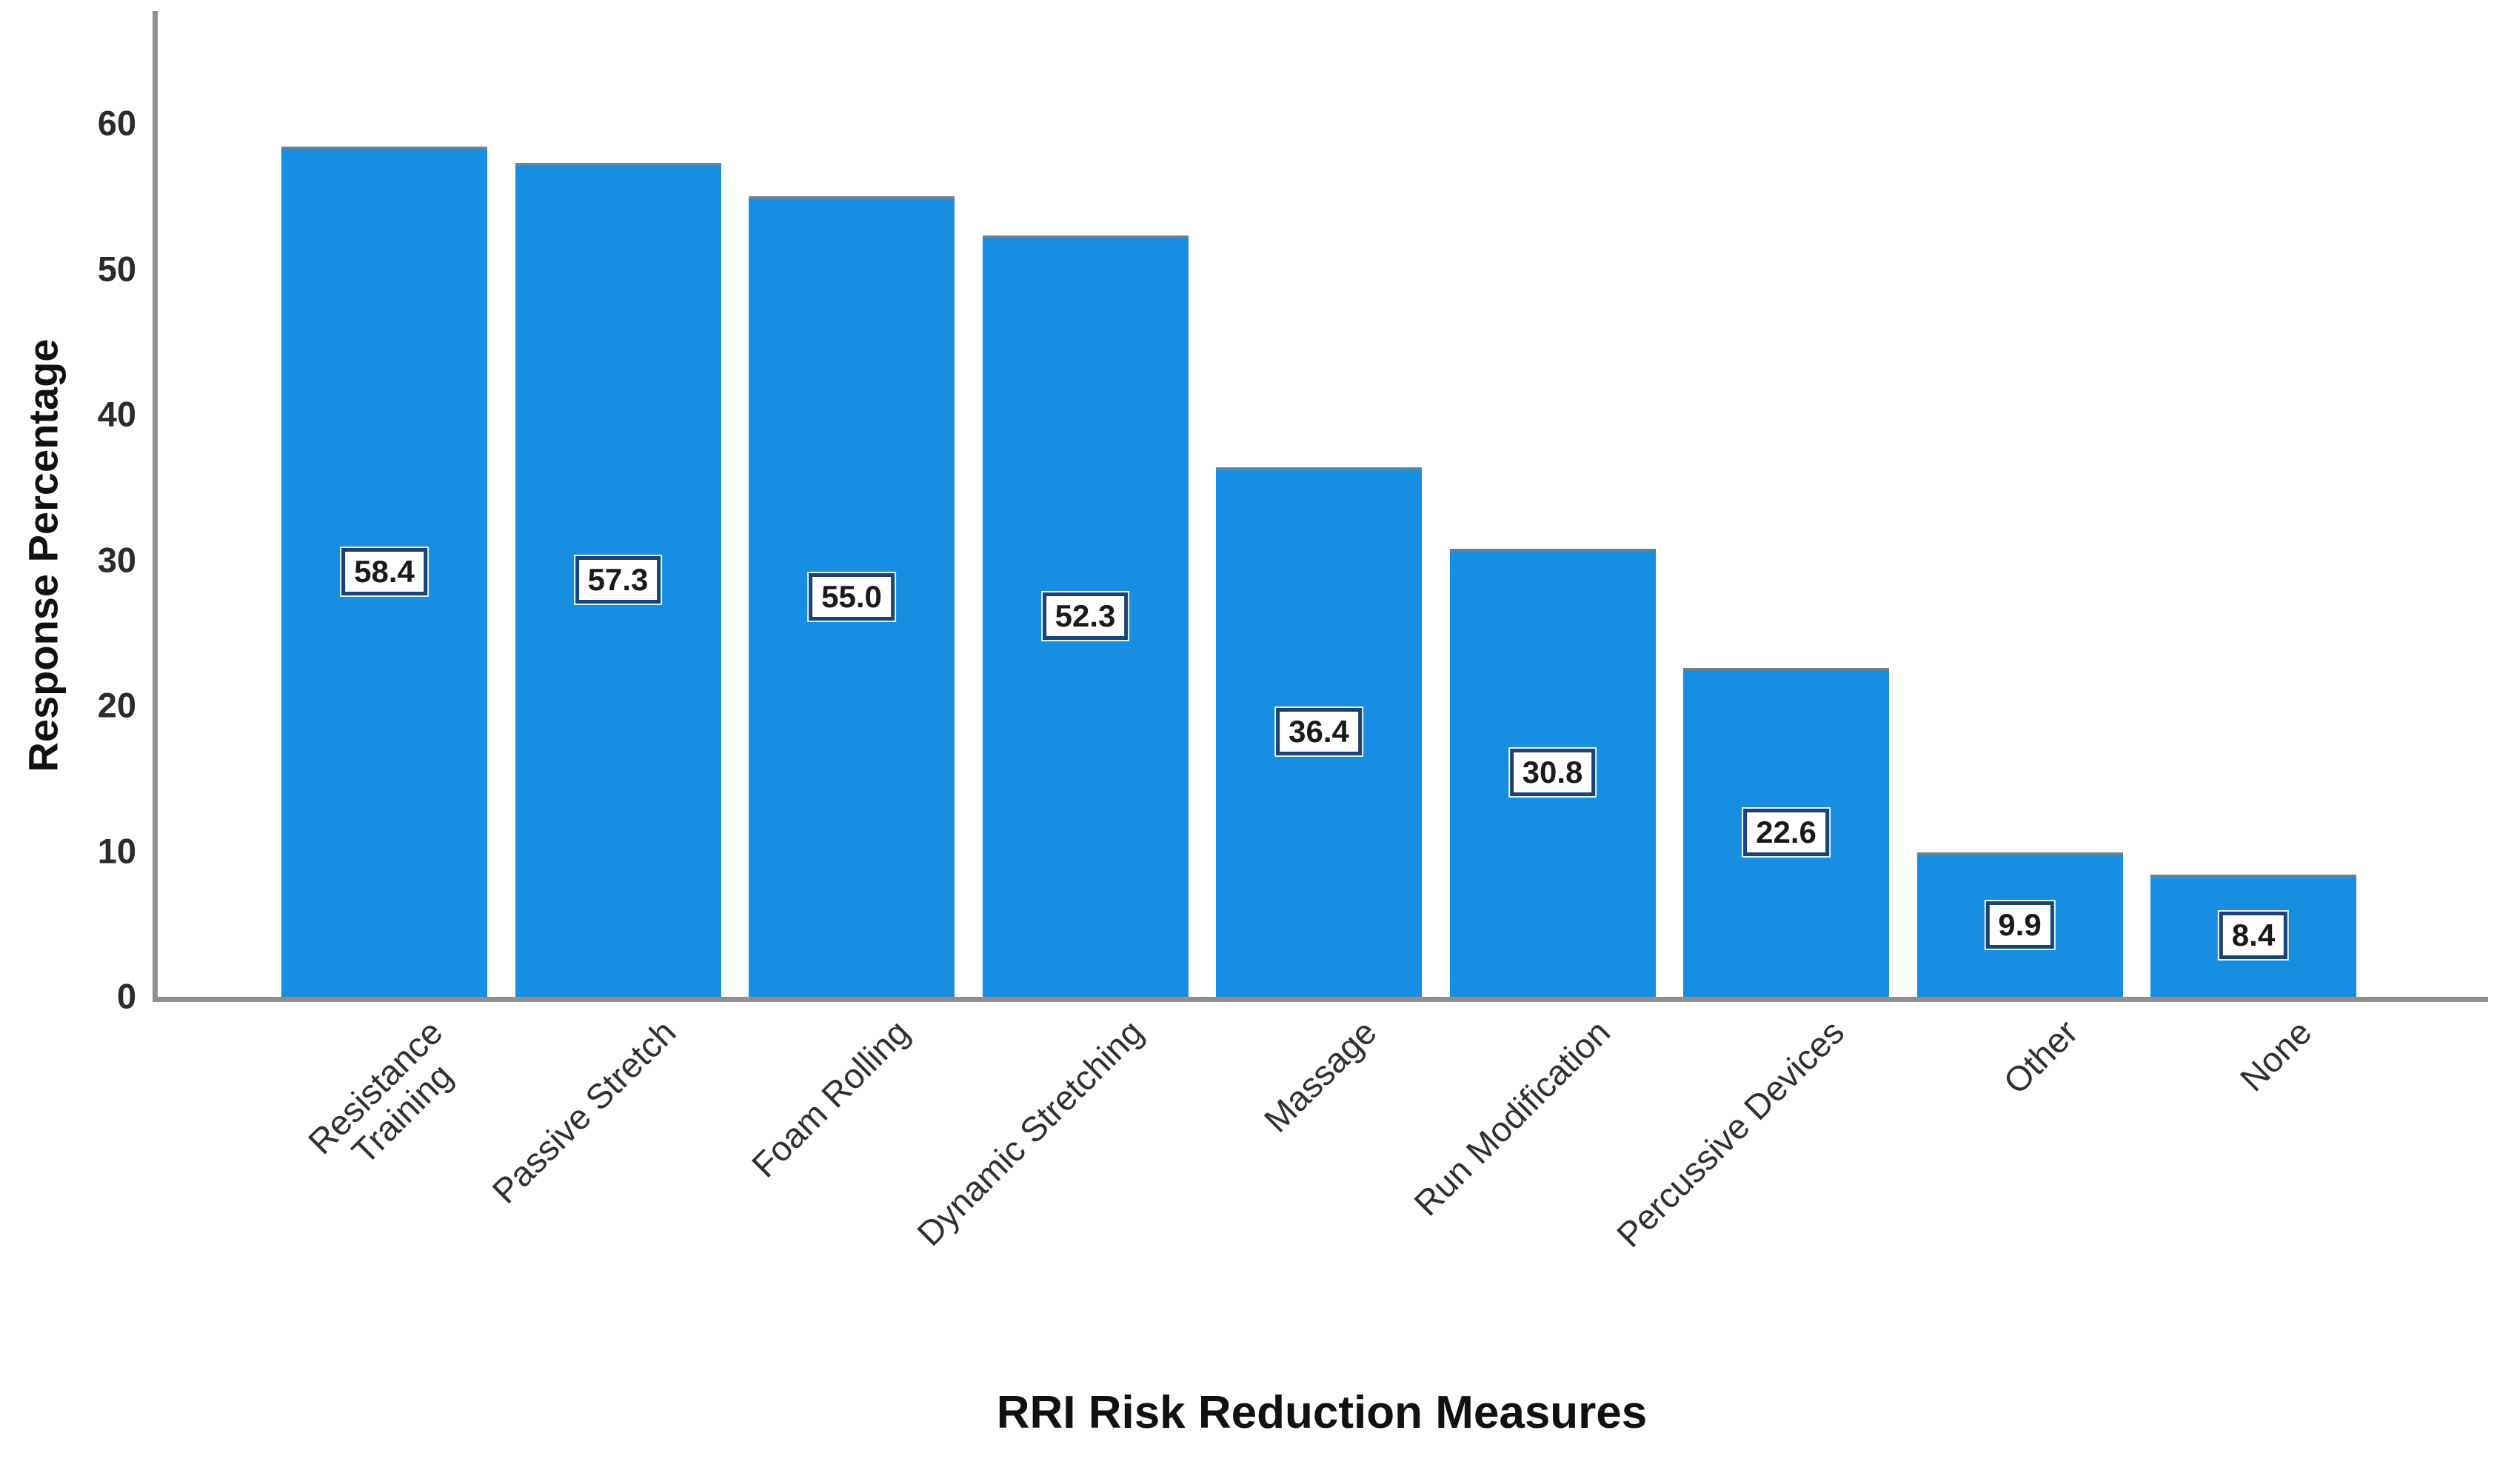  Describe the element at coordinates (1786, 832) in the screenshot. I see `data-label-percussive-devices: 22.6` at that location.